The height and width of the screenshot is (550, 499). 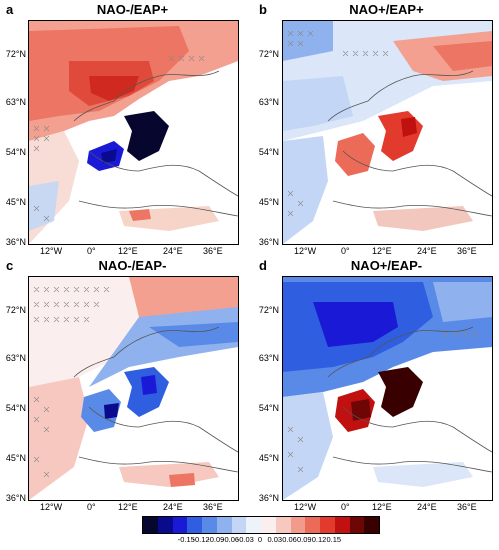 I want to click on lon-tick-b-0: 12°W, so click(x=305, y=251).